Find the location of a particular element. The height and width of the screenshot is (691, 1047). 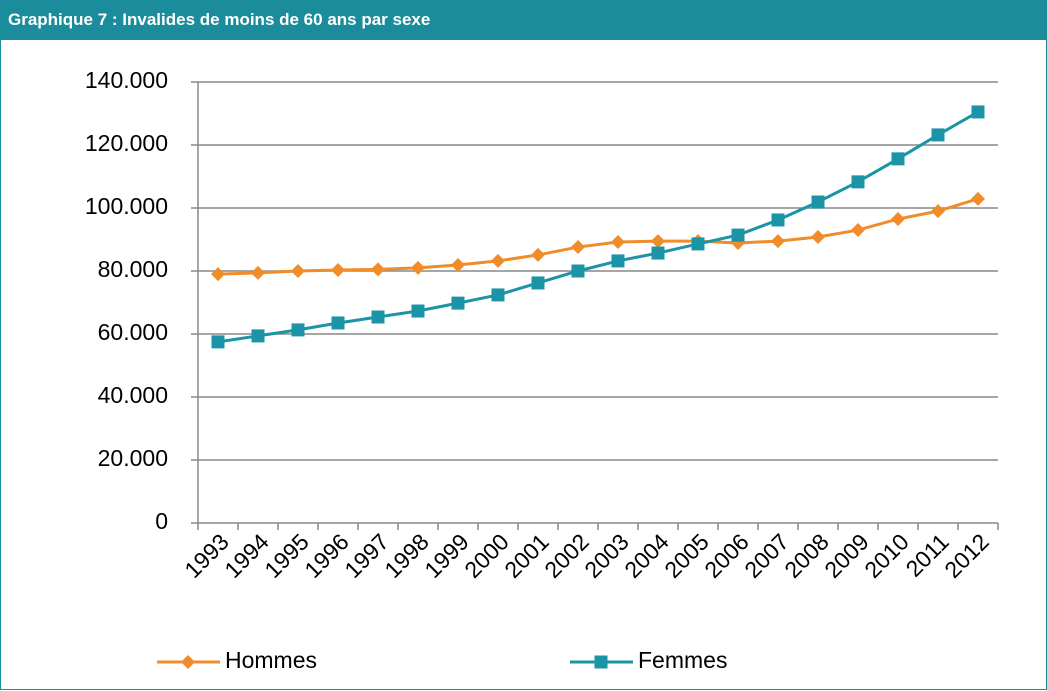

legend-label: Femmes is located at coordinates (682, 660).